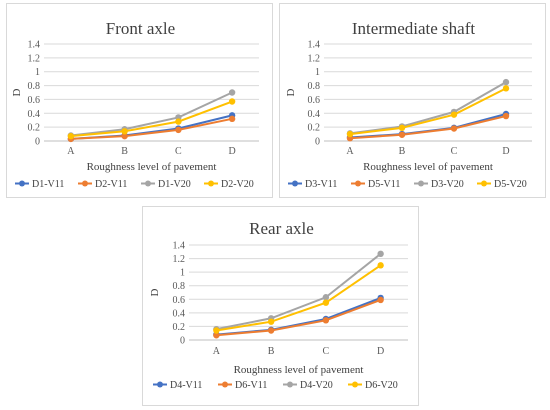 This screenshot has height=410, width=550. I want to click on series-line-d4-v20, so click(299, 292).